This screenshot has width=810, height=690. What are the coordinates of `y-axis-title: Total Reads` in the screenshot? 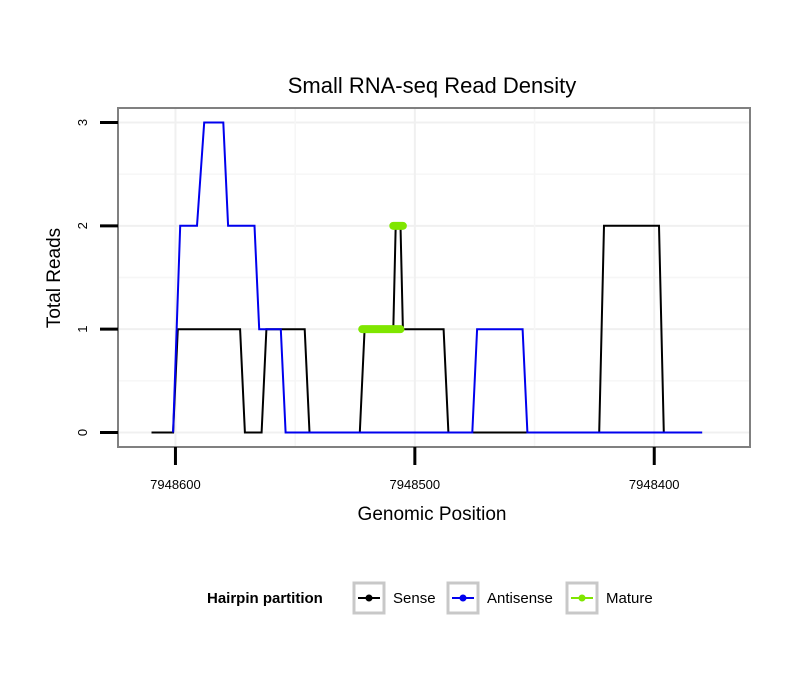 It's located at (54, 278).